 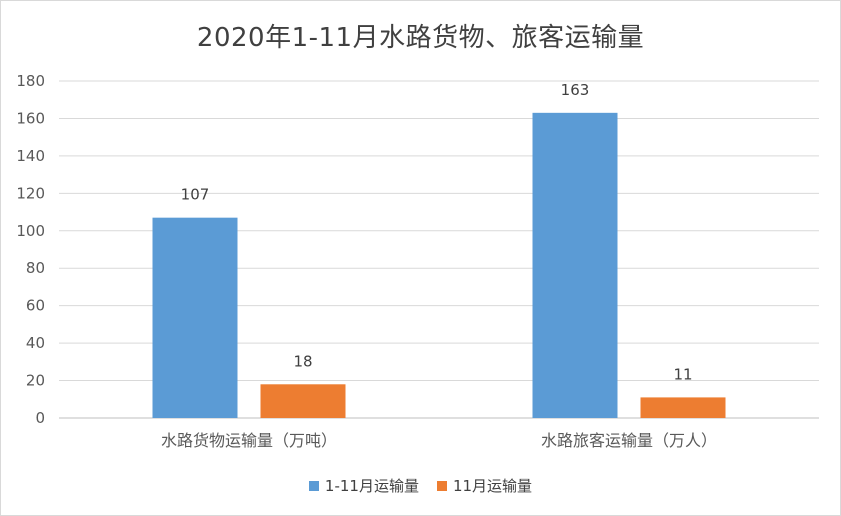 What do you see at coordinates (629, 440) in the screenshot?
I see `x-category-label: 水路旅客运输量（万人）` at bounding box center [629, 440].